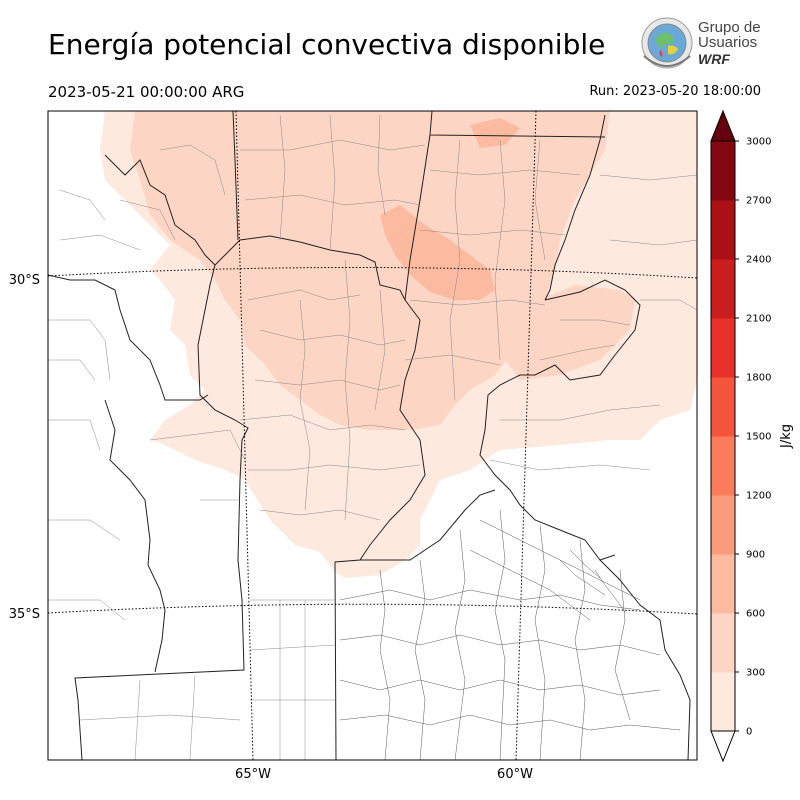  What do you see at coordinates (515, 774) in the screenshot?
I see `lon-label-60w: 60°W` at bounding box center [515, 774].